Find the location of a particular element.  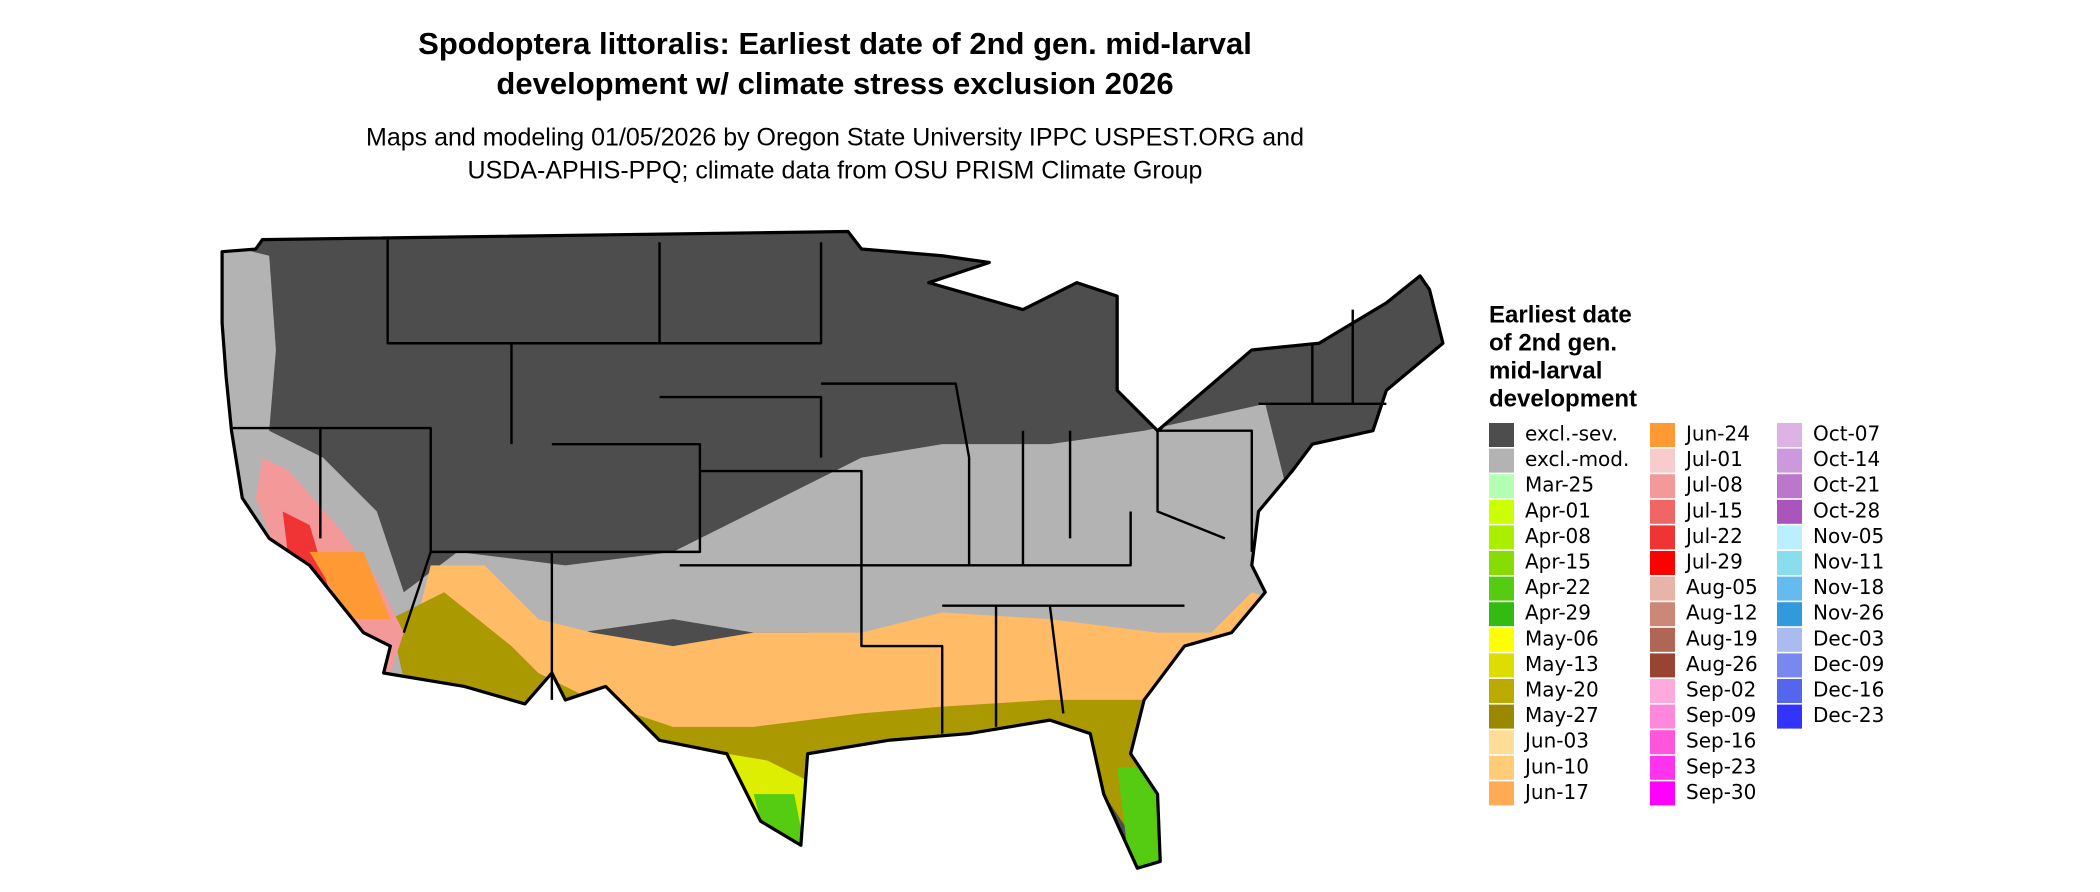

legend-label: Oct-07 is located at coordinates (1846, 434).